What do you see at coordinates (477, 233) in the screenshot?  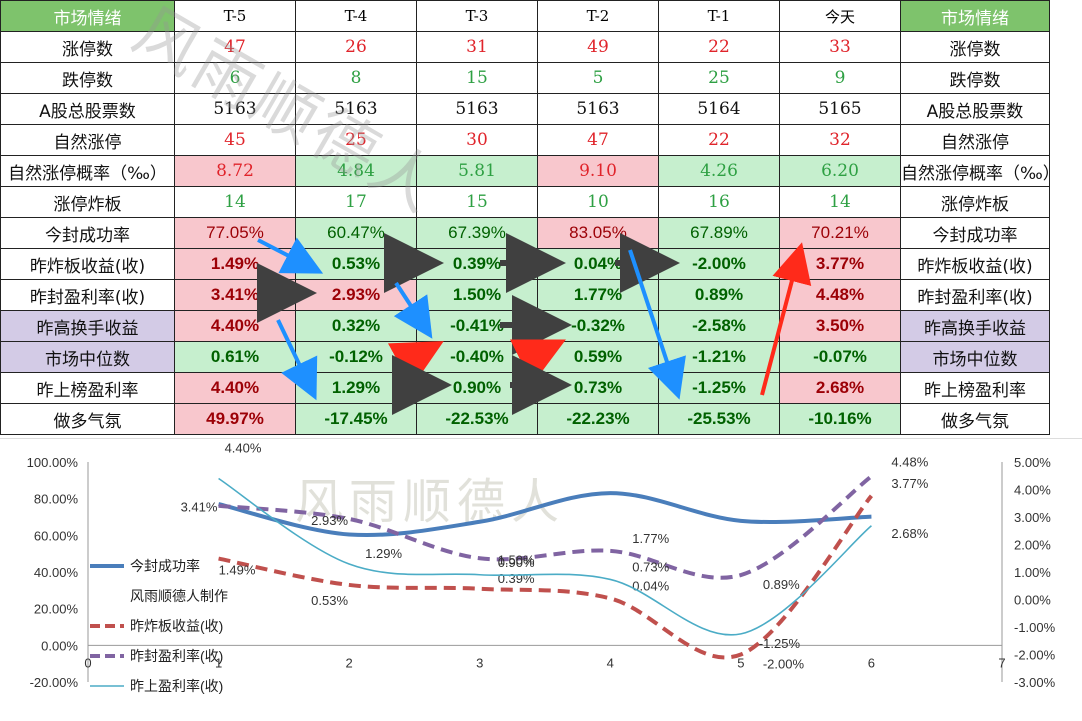 I see `data-cell: 67.39%` at bounding box center [477, 233].